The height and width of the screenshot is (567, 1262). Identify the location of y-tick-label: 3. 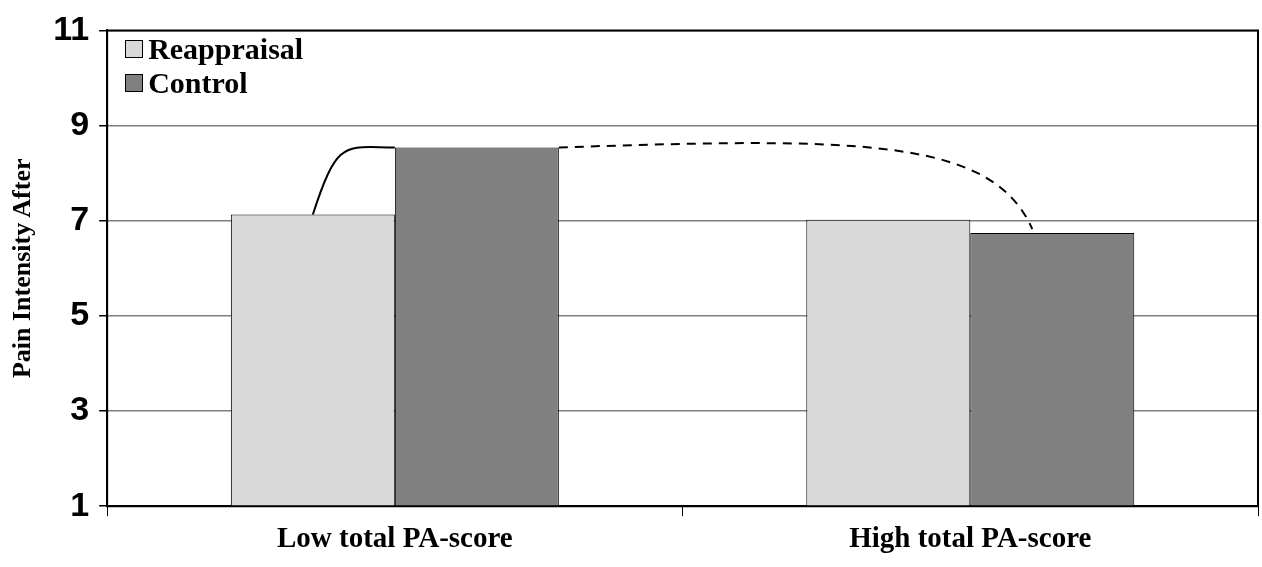
(80, 408).